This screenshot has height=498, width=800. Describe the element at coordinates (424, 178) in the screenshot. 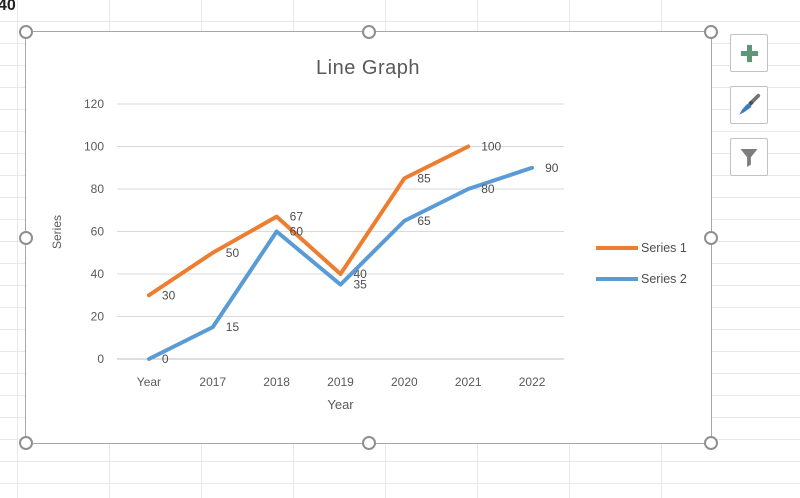

I see `data-label: 85` at that location.